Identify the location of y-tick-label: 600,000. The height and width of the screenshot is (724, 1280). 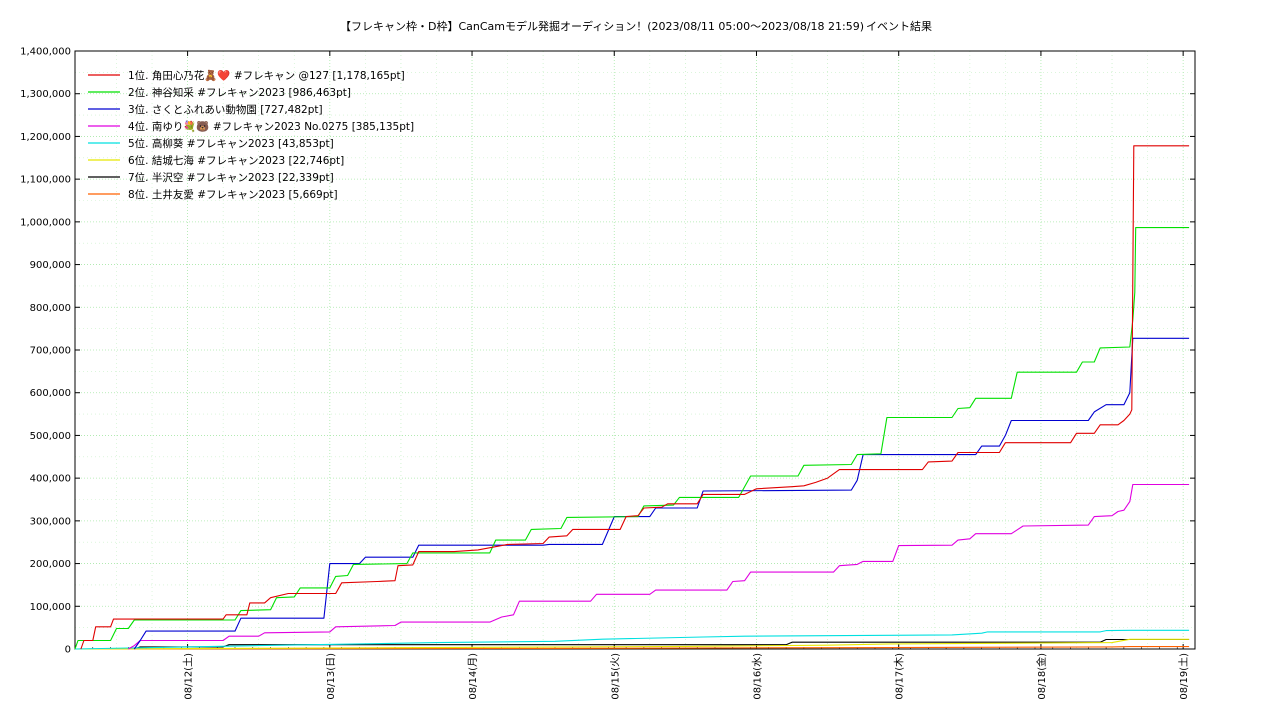
(50, 393).